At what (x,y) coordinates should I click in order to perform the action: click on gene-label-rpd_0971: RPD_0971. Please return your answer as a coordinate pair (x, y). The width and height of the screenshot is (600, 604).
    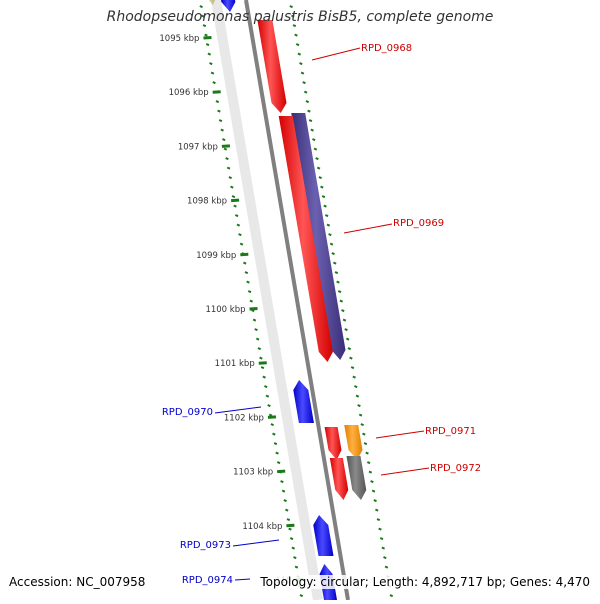
    Looking at the image, I should click on (450, 431).